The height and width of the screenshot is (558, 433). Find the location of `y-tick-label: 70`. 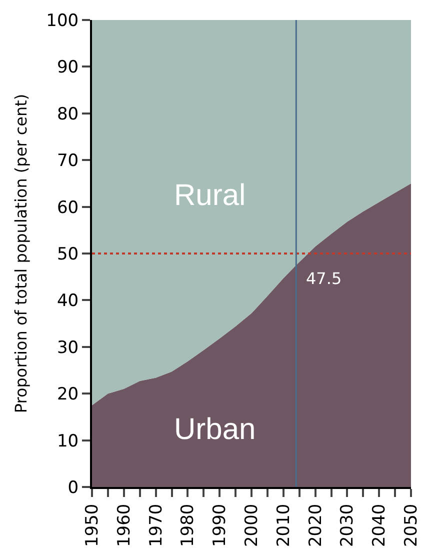

y-tick-label: 70 is located at coordinates (67, 161).